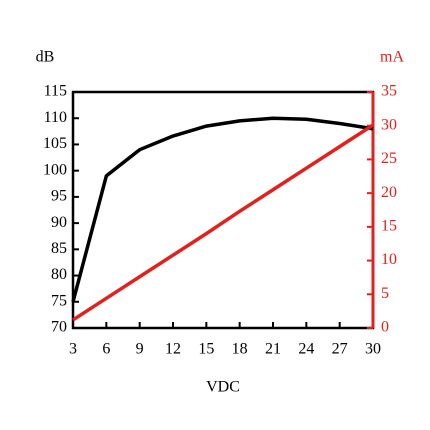  I want to click on y2-tick-label: 25, so click(389, 158).